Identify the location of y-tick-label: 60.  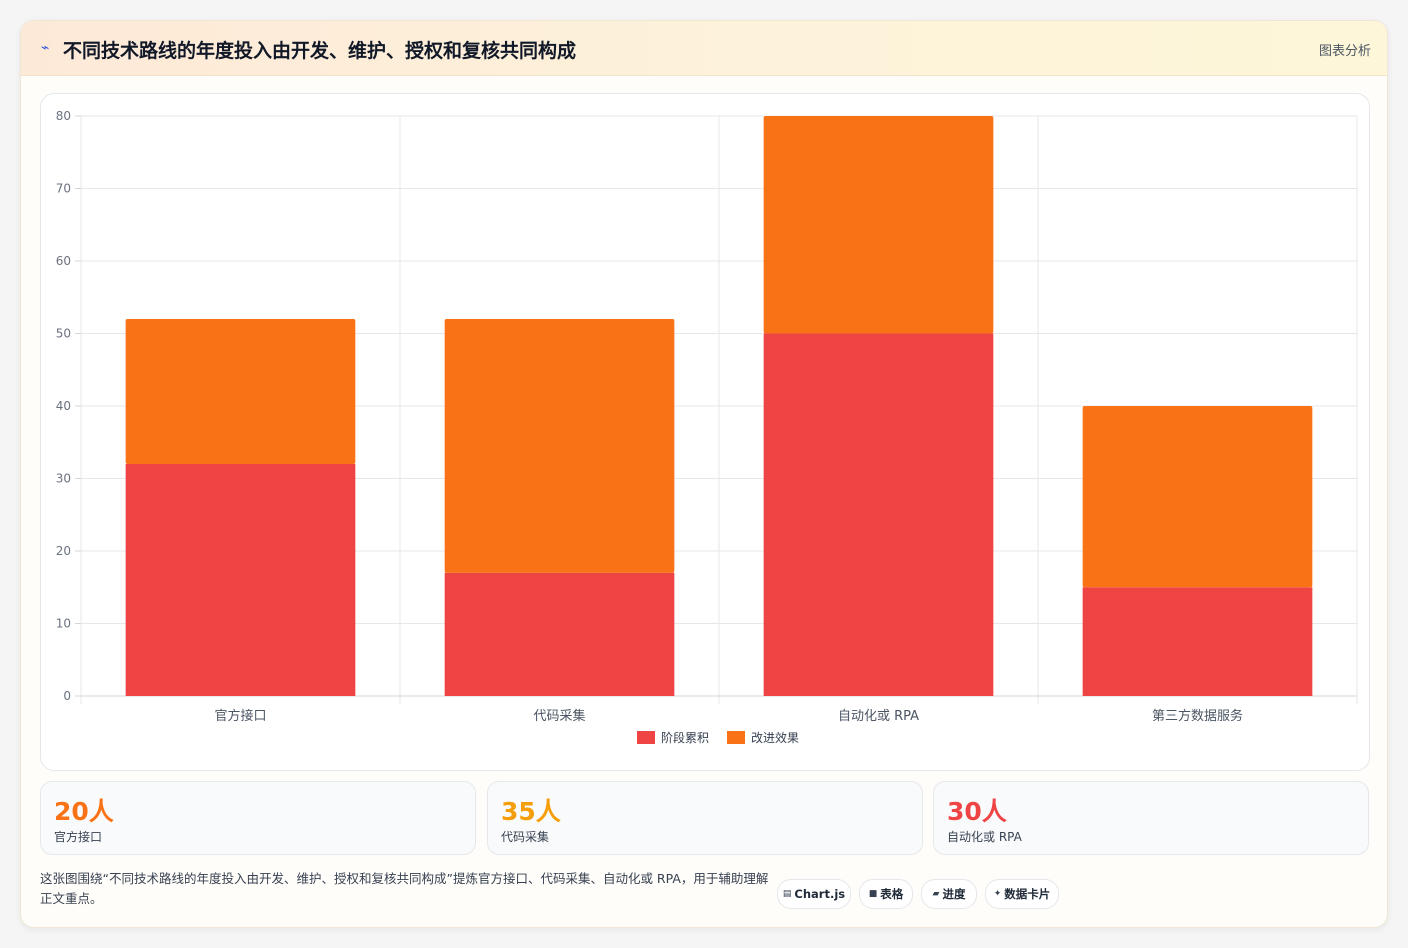
(63, 261).